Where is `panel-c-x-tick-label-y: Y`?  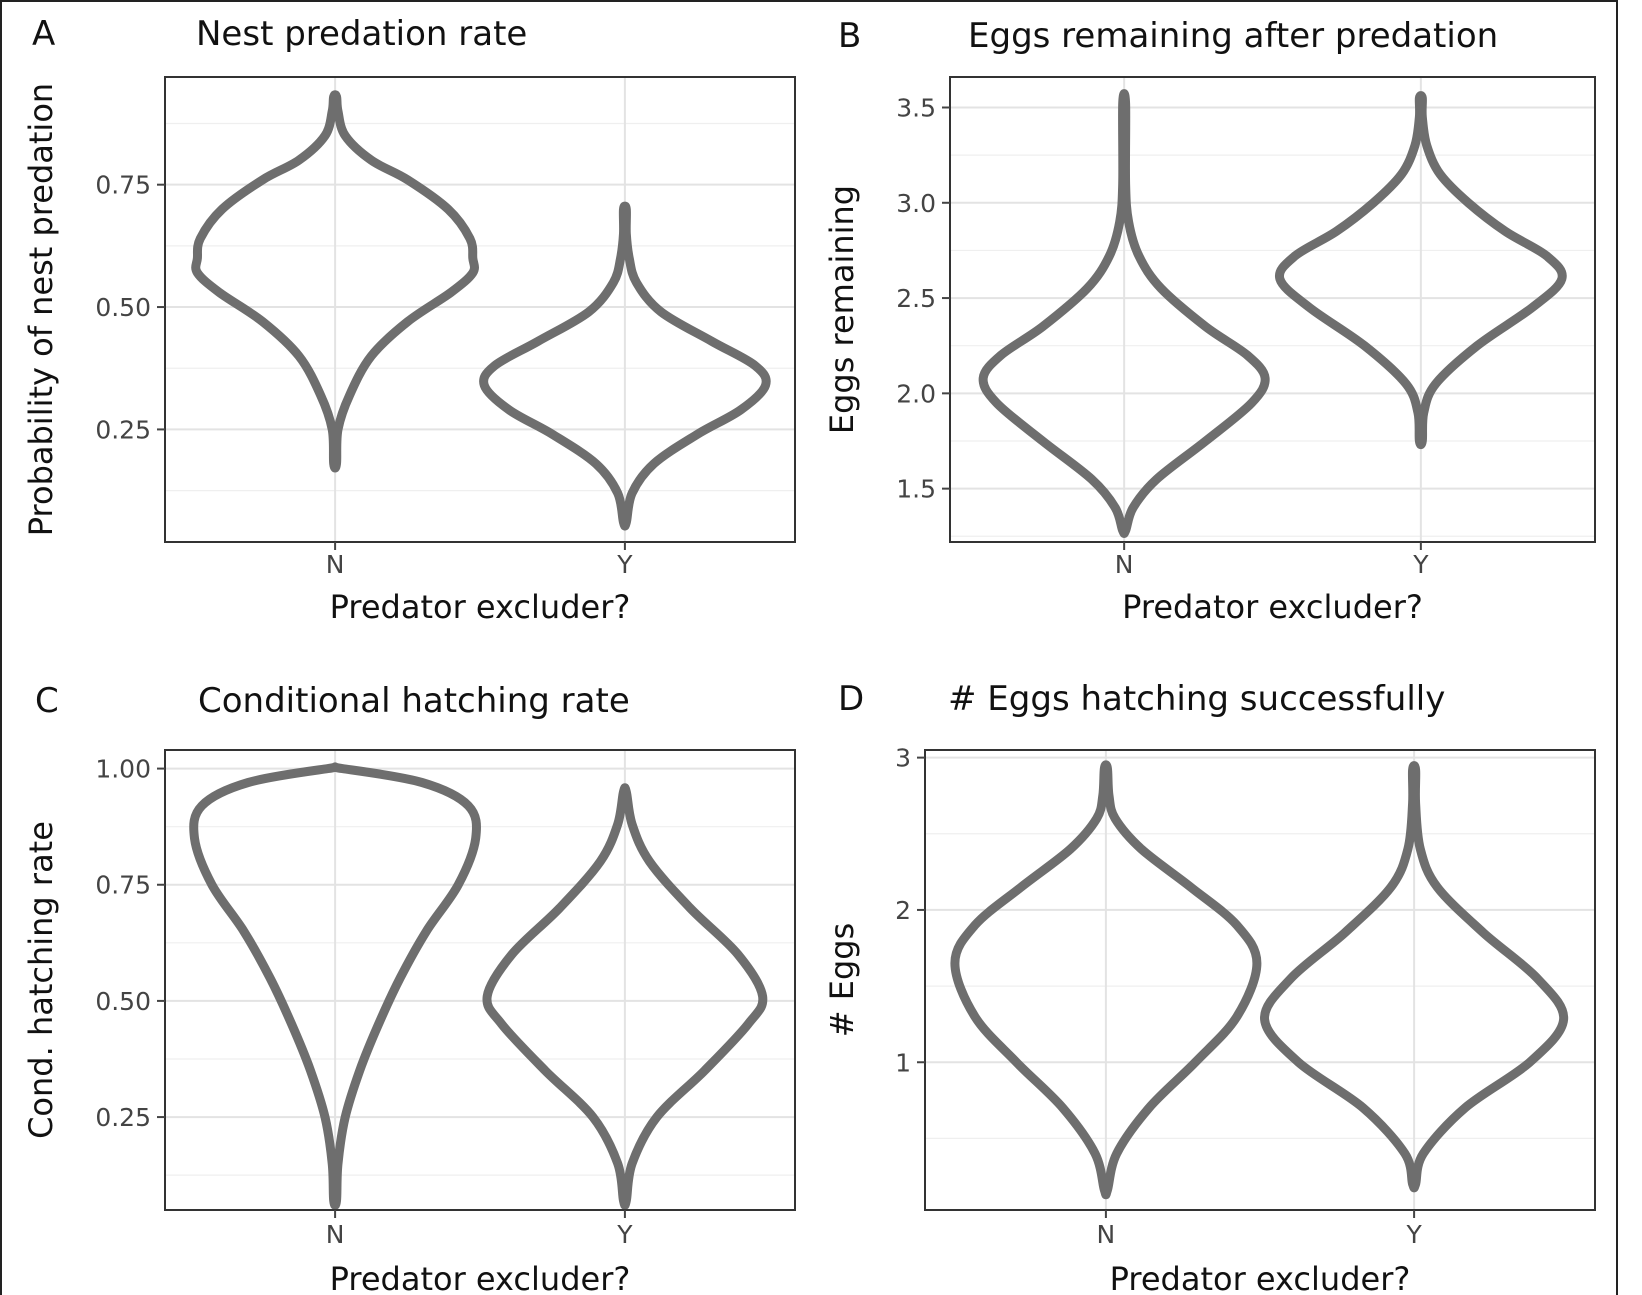
panel-c-x-tick-label-y: Y is located at coordinates (624, 1234).